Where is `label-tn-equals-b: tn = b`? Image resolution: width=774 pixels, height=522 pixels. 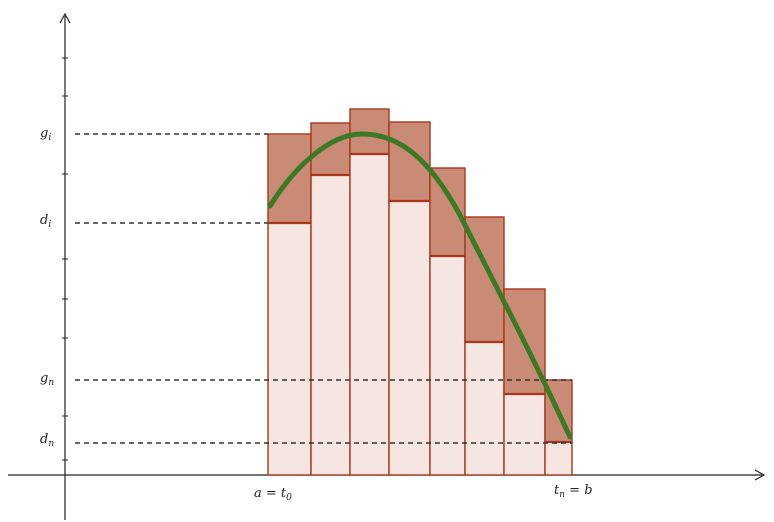 label-tn-equals-b: tn = b is located at coordinates (573, 491).